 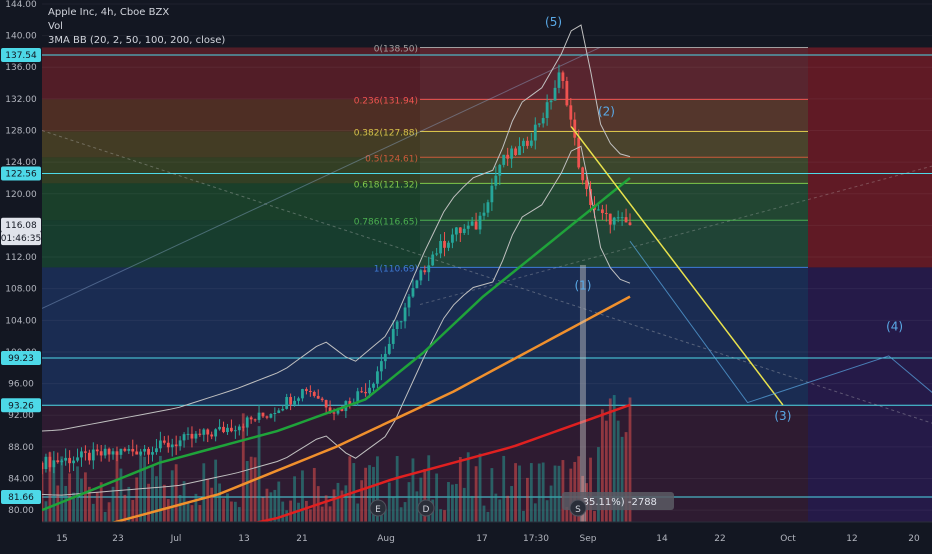 I want to click on fib-level-label: 1(110.69), so click(x=396, y=269).